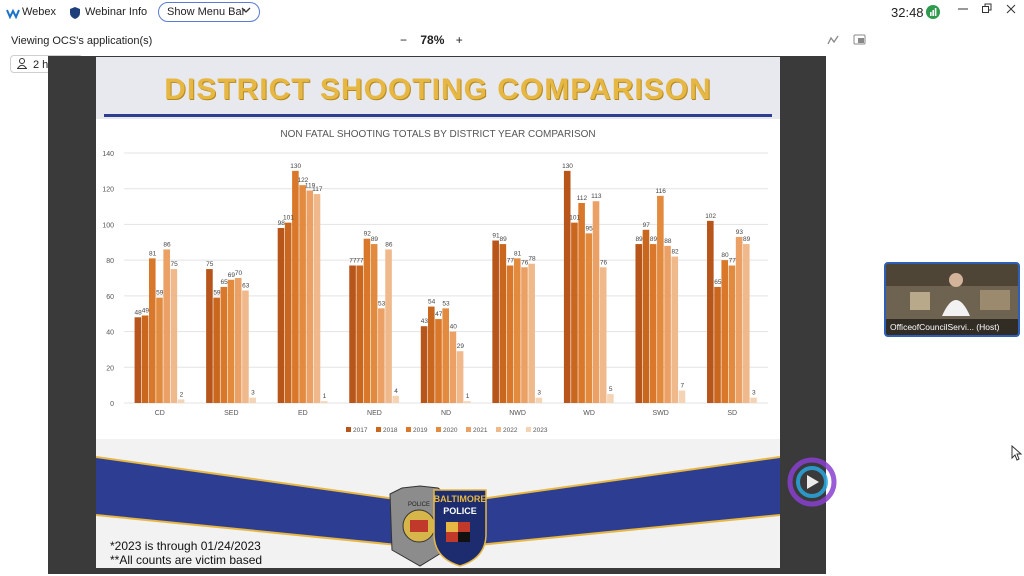 The height and width of the screenshot is (576, 1024). What do you see at coordinates (740, 232) in the screenshot?
I see `bar-value-label: 93` at bounding box center [740, 232].